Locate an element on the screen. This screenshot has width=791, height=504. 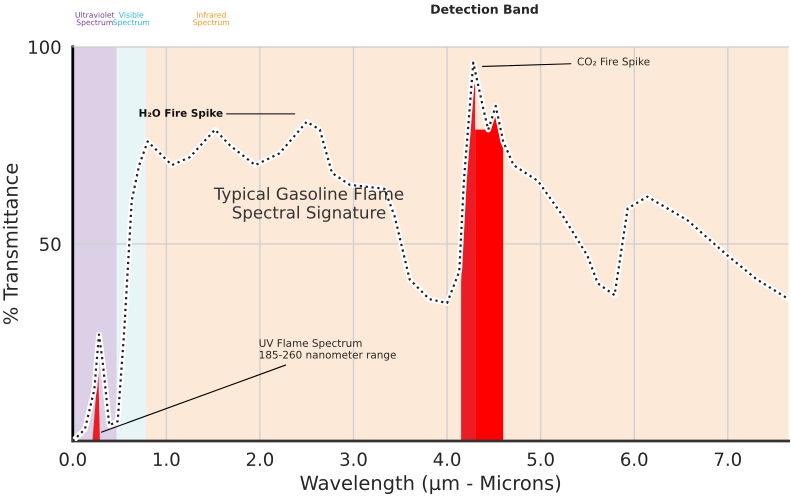
x-tick-label: 0.0 is located at coordinates (73, 459).